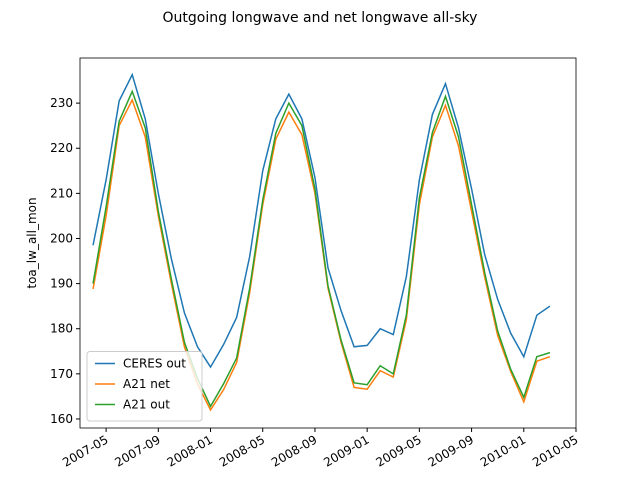  Describe the element at coordinates (32, 242) in the screenshot. I see `y-axis-label: toa_lw_all_mon` at that location.